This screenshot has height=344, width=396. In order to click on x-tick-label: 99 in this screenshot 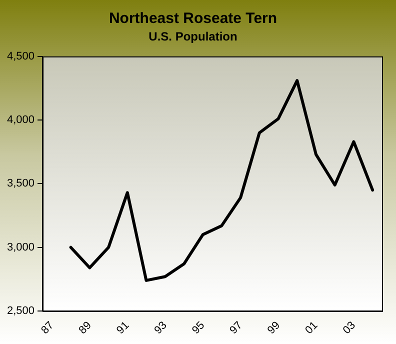, I will do `click(274, 328)`.